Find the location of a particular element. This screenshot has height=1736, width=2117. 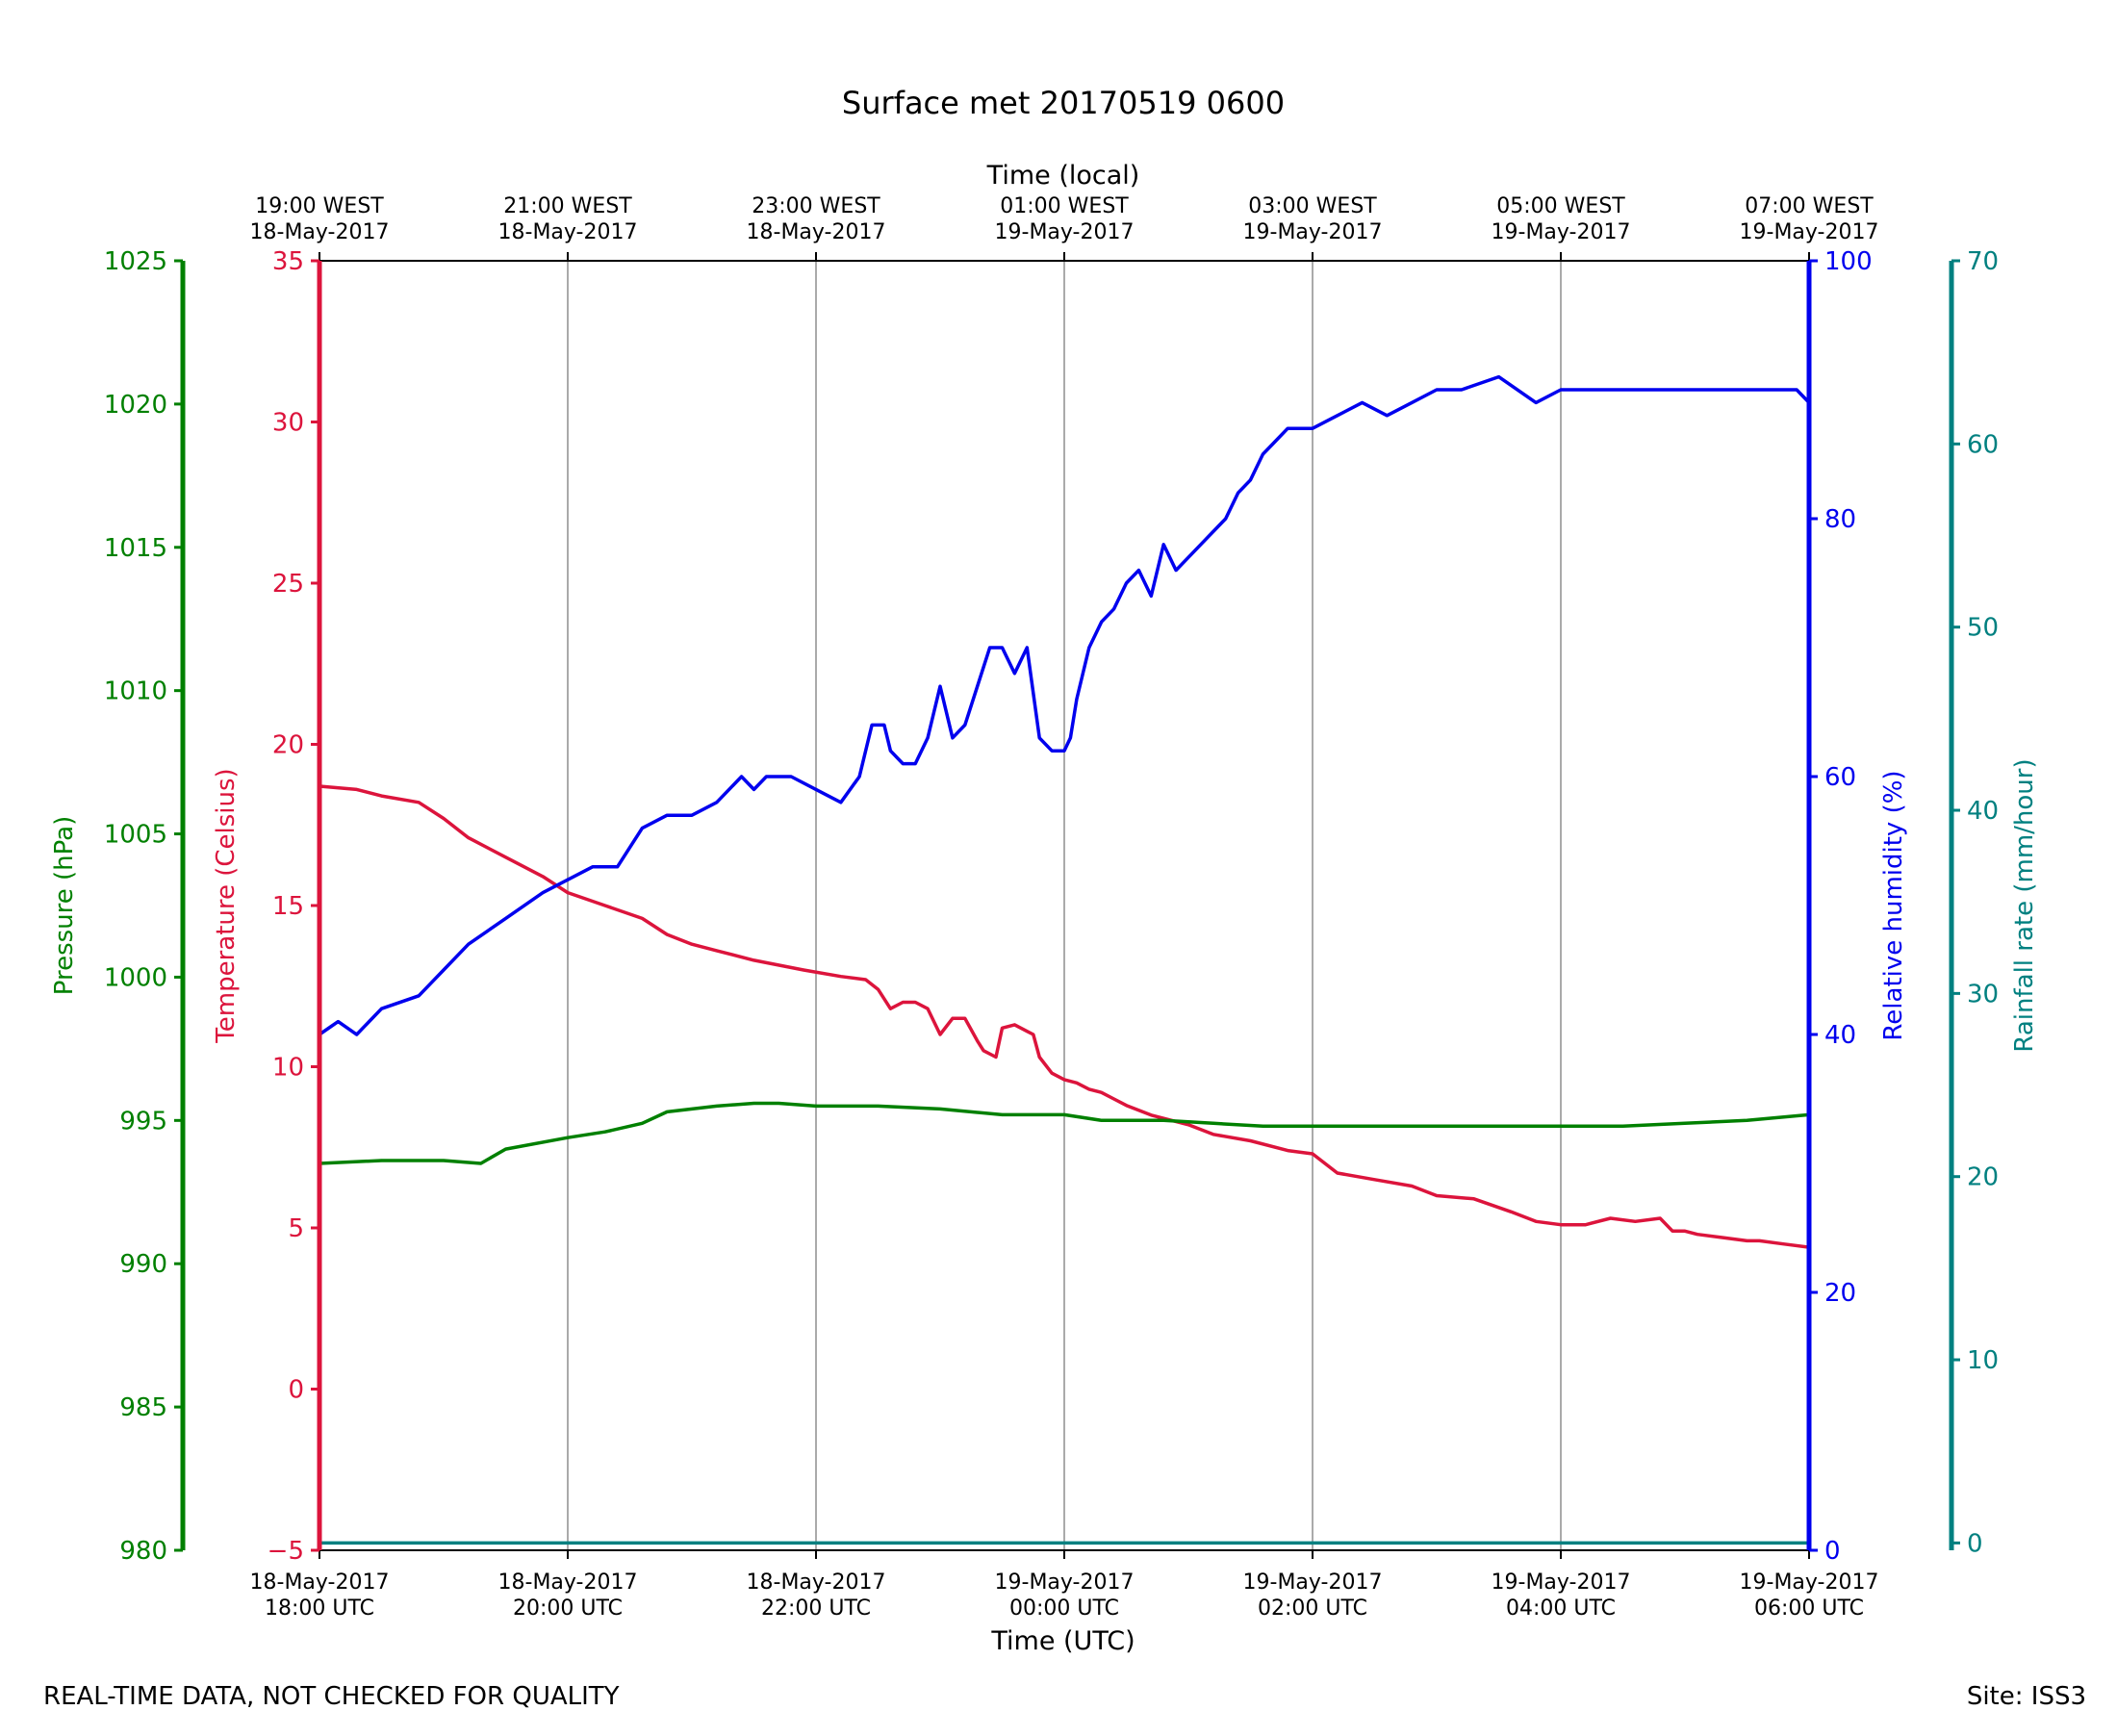

temperature-tick-label: 35 is located at coordinates (288, 261).